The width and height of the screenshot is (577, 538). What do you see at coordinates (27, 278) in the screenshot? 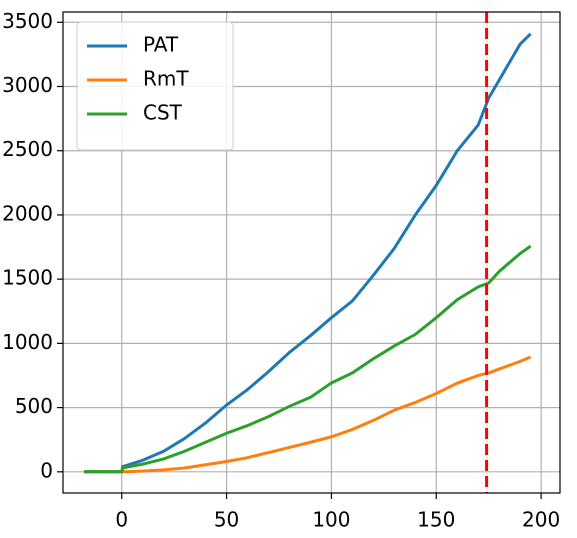
I see `y-tick-label: 1500` at bounding box center [27, 278].